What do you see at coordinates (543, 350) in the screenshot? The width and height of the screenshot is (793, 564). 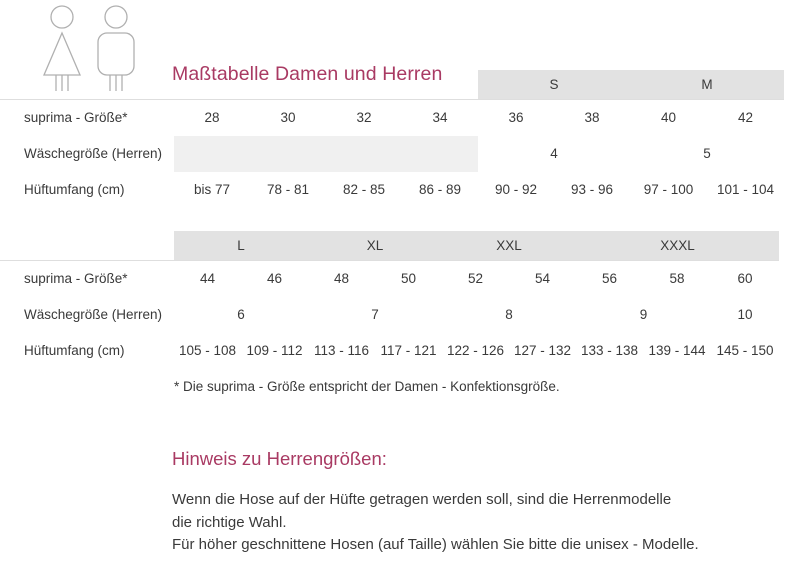 I see `table-cell: 127 - 132` at bounding box center [543, 350].